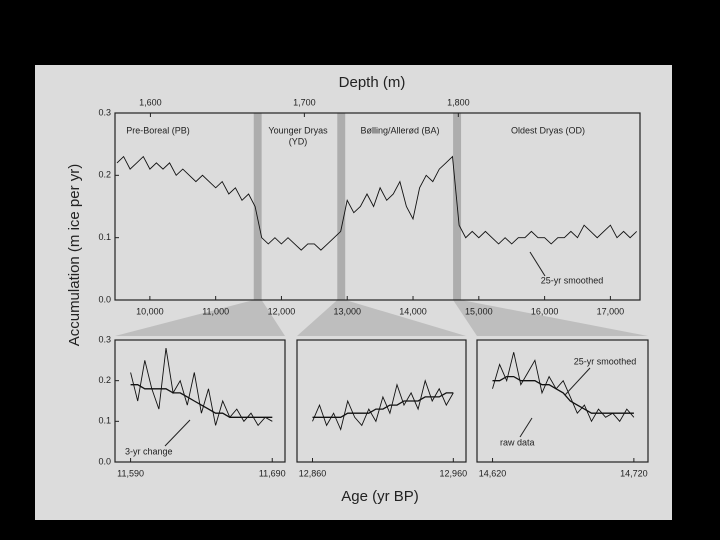  I want to click on x2-axis-title: Depth (m), so click(372, 82).